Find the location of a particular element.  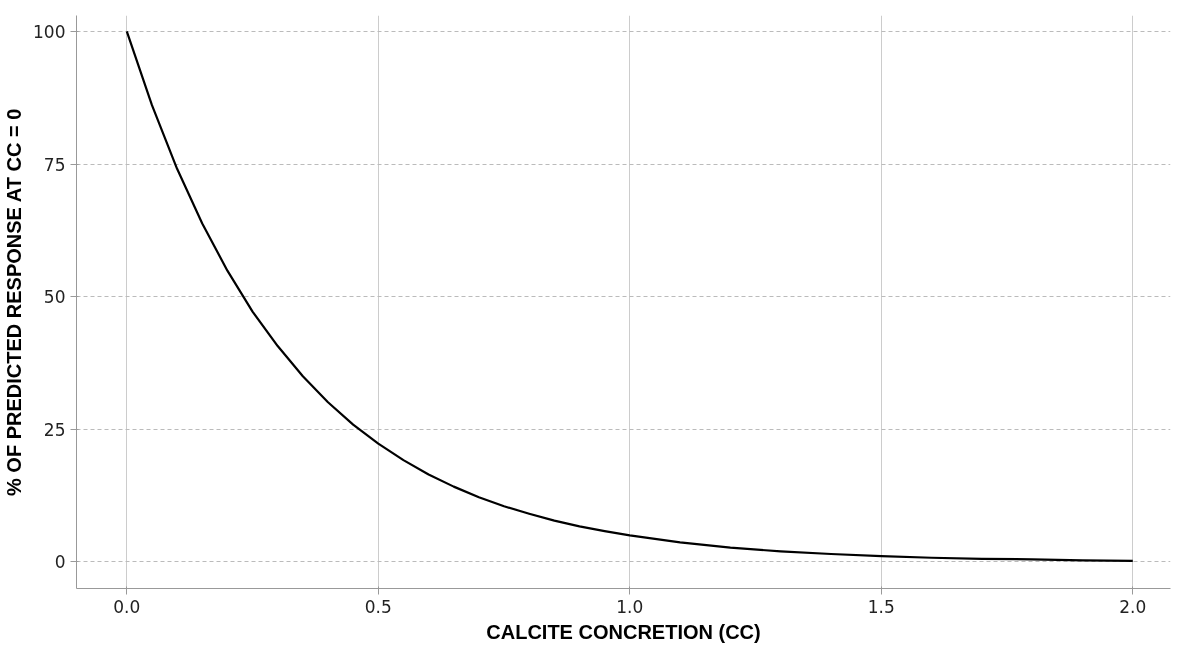

x-tick-label: 1.5 is located at coordinates (881, 606).